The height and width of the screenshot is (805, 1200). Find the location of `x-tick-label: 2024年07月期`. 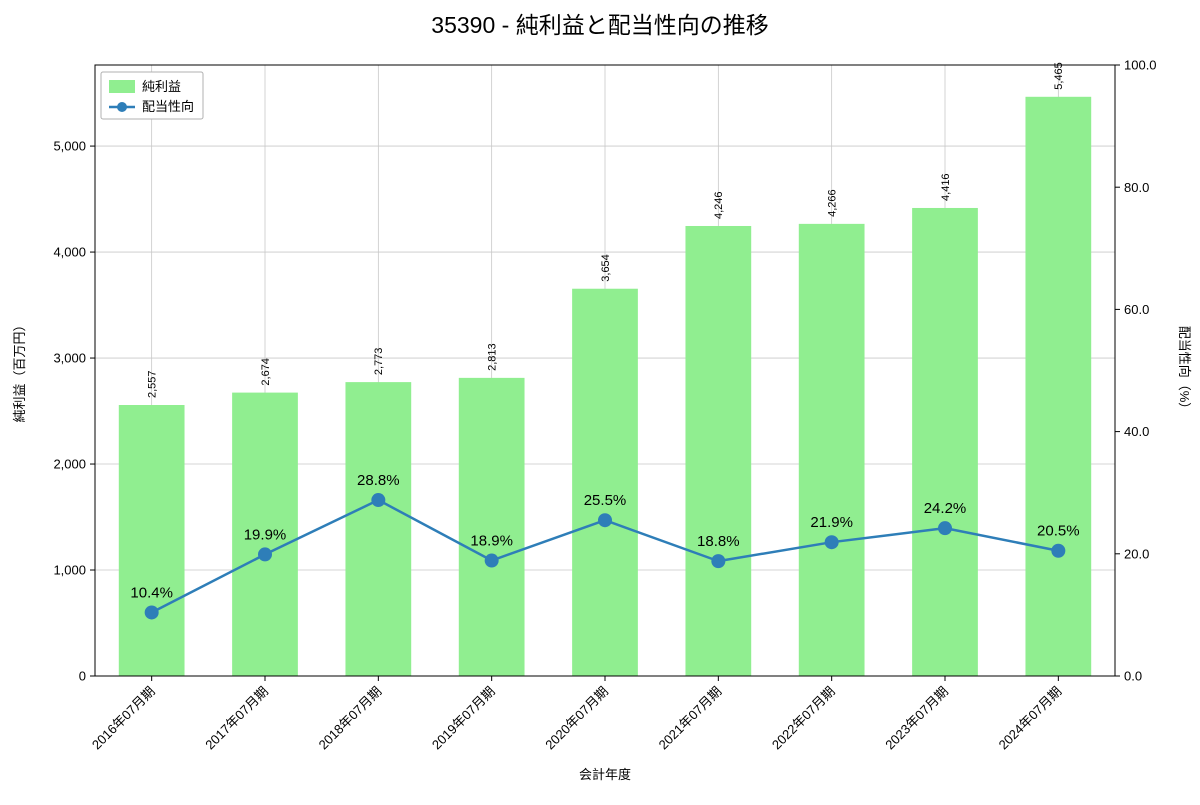

x-tick-label: 2024年07月期 is located at coordinates (1030, 718).